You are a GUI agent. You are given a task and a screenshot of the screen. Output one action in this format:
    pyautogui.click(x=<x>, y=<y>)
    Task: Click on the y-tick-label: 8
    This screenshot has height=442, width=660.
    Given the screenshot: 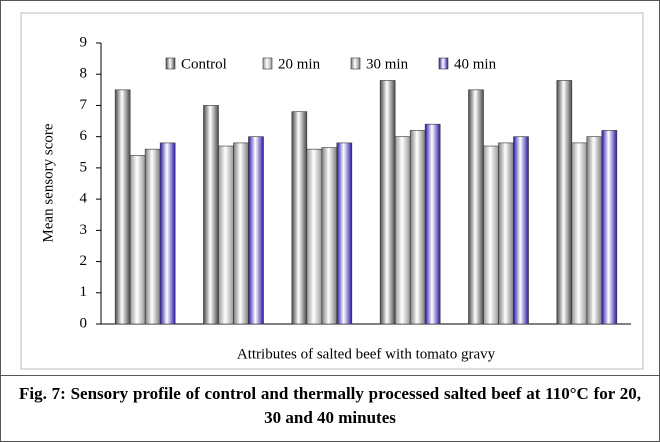 What is the action you would take?
    pyautogui.click(x=84, y=74)
    